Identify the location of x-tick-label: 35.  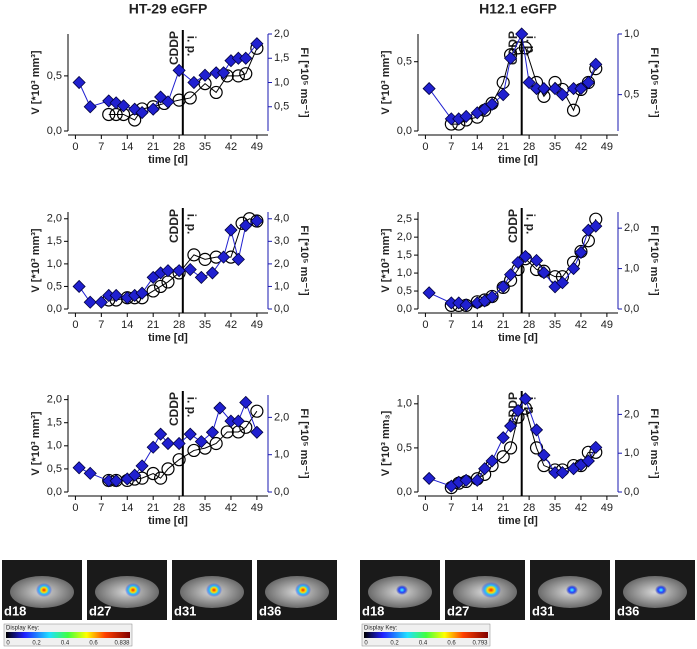
(555, 508).